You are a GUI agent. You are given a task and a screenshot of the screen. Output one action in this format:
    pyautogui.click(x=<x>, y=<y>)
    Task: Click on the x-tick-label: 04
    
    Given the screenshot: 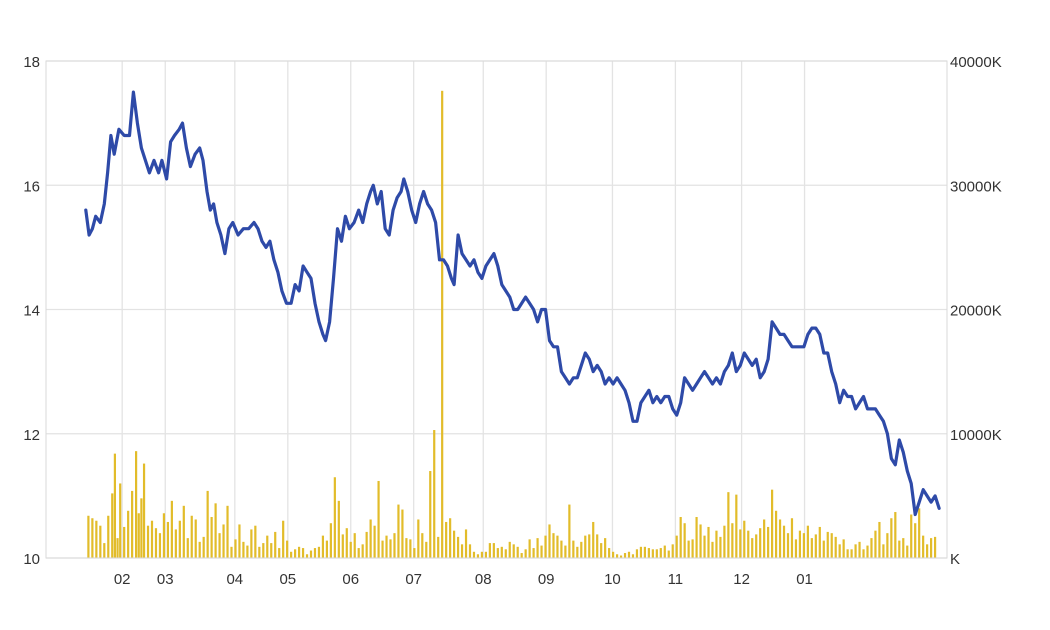 What is the action you would take?
    pyautogui.click(x=234, y=579)
    